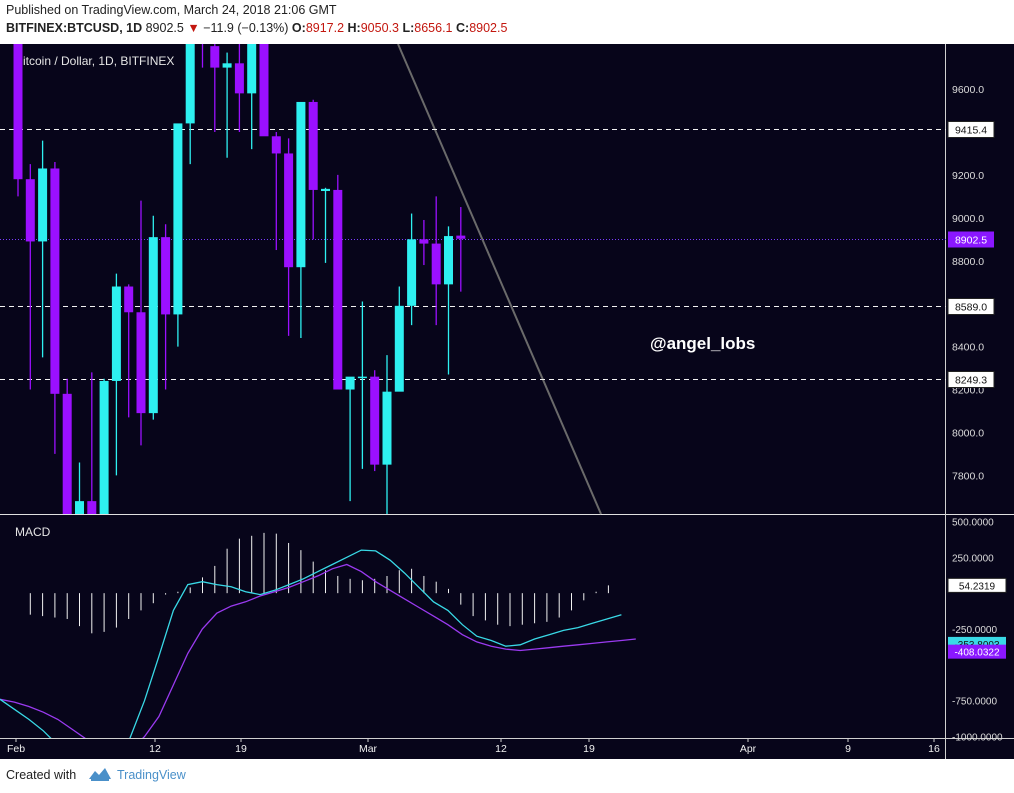 The height and width of the screenshot is (793, 1014). I want to click on change-down-icon: ▼, so click(193, 28).